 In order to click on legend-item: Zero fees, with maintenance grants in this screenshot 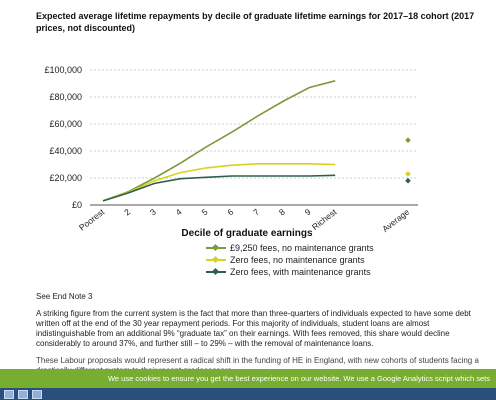, I will do `click(290, 272)`.